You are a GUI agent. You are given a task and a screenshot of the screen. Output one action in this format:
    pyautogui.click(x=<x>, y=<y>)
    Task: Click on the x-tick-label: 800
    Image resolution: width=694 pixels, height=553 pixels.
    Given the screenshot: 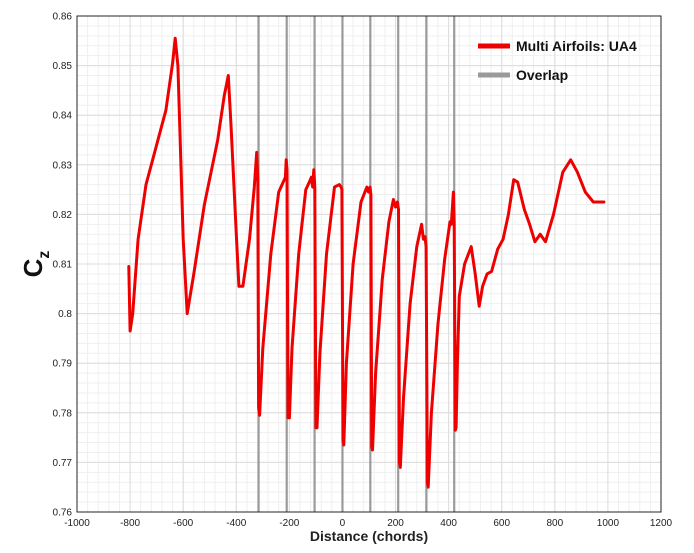 What is the action you would take?
    pyautogui.click(x=554, y=523)
    